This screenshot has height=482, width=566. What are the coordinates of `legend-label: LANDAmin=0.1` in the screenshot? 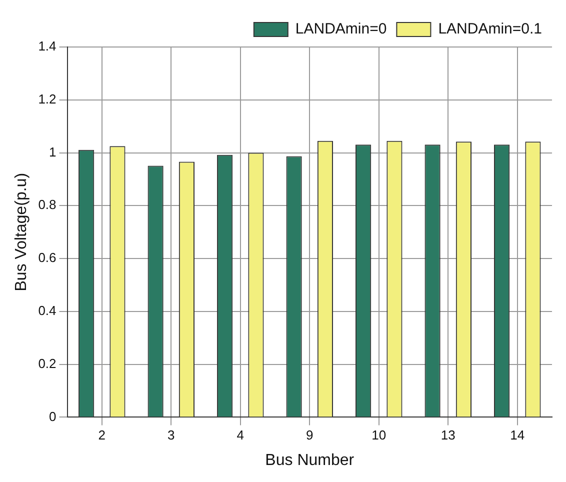 It's located at (490, 29).